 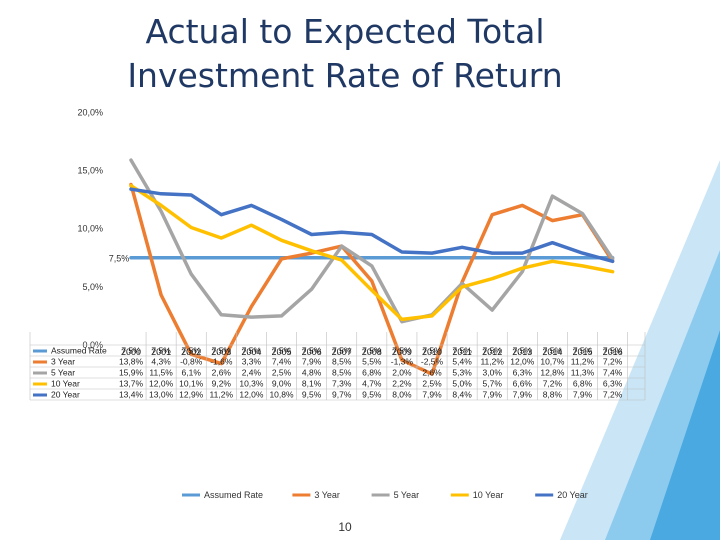 I want to click on table-cell: 3,3%, so click(x=252, y=362).